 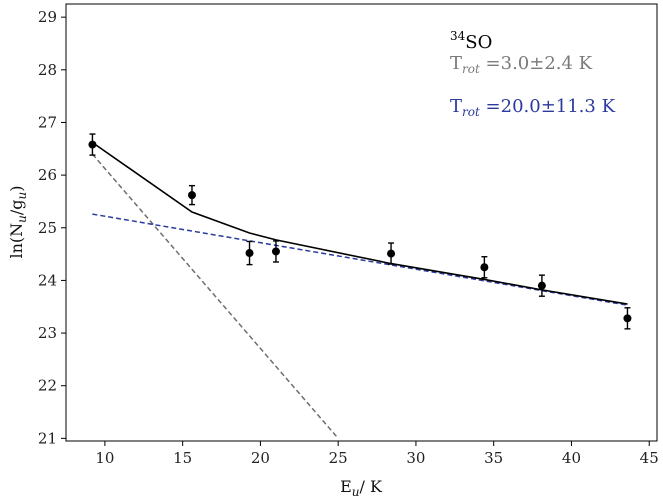 What do you see at coordinates (471, 41) in the screenshot?
I see `molecule-label: 34SO` at bounding box center [471, 41].